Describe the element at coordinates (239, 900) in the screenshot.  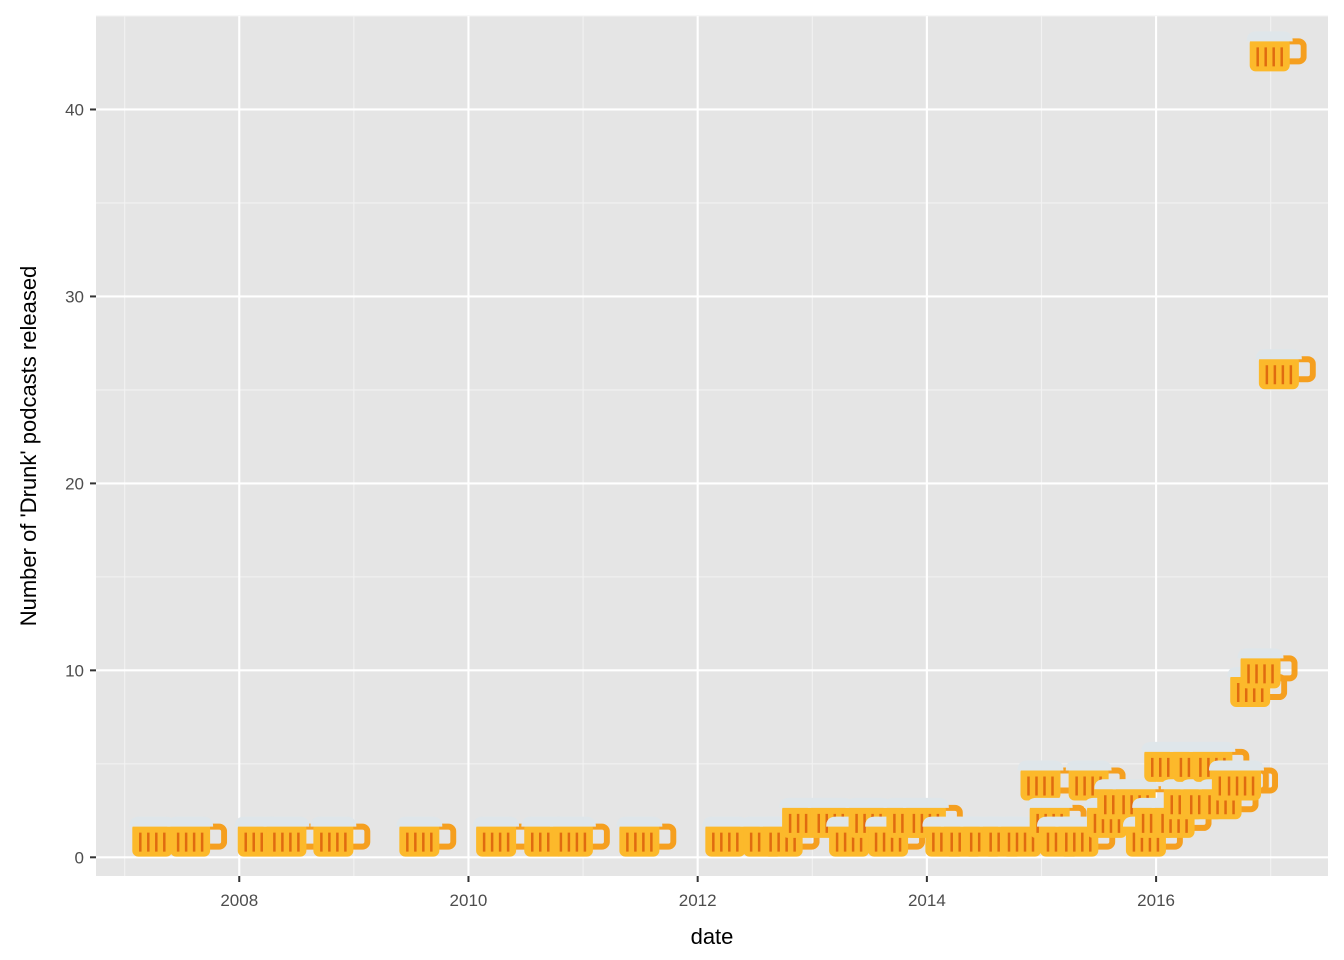
I see `x-tick-label: 2008` at that location.